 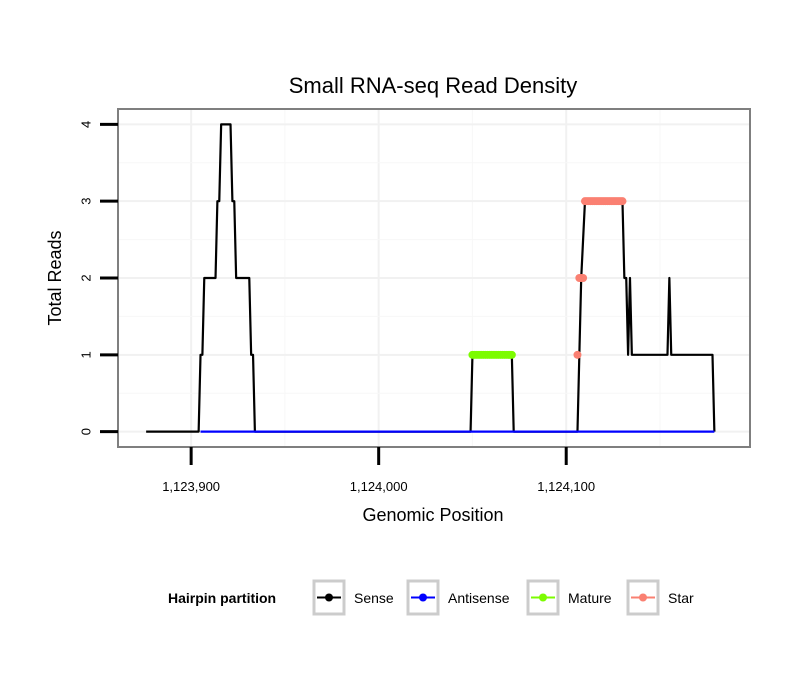 What do you see at coordinates (86, 354) in the screenshot?
I see `y-tick-label: 1` at bounding box center [86, 354].